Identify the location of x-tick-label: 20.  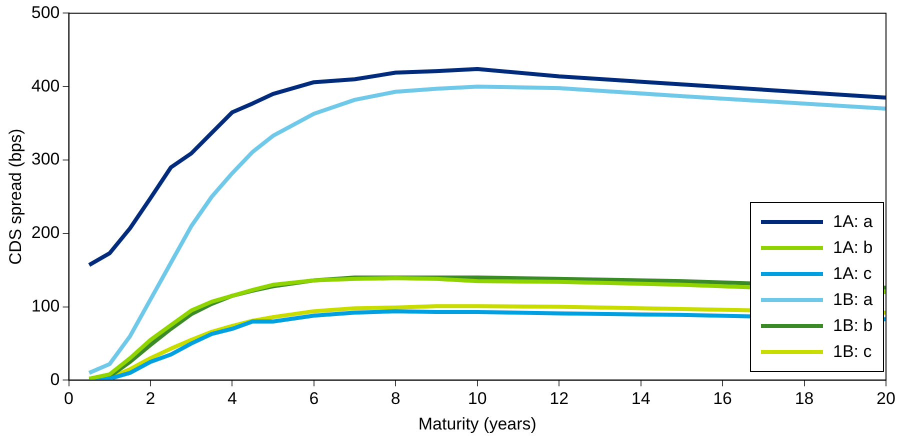
(886, 398).